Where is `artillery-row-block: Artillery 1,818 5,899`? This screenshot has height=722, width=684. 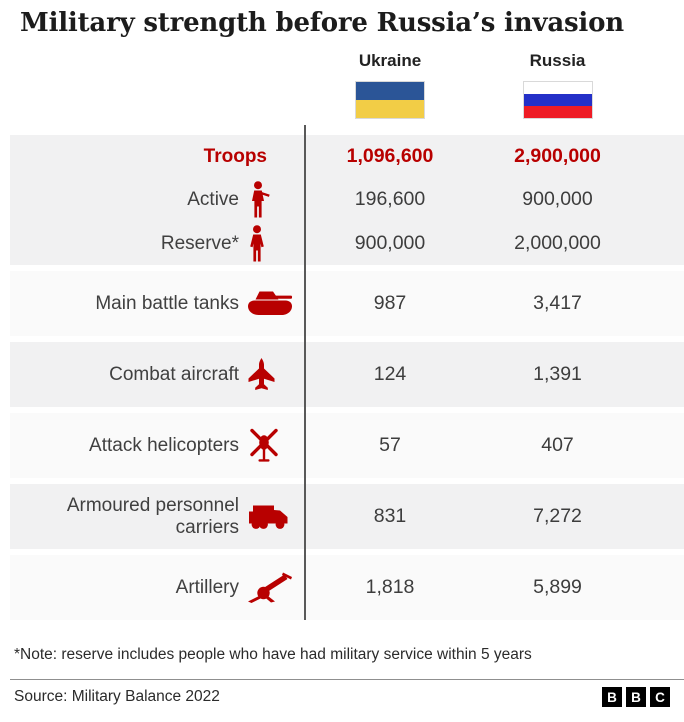
artillery-row-block: Artillery 1,818 5,899 is located at coordinates (347, 587).